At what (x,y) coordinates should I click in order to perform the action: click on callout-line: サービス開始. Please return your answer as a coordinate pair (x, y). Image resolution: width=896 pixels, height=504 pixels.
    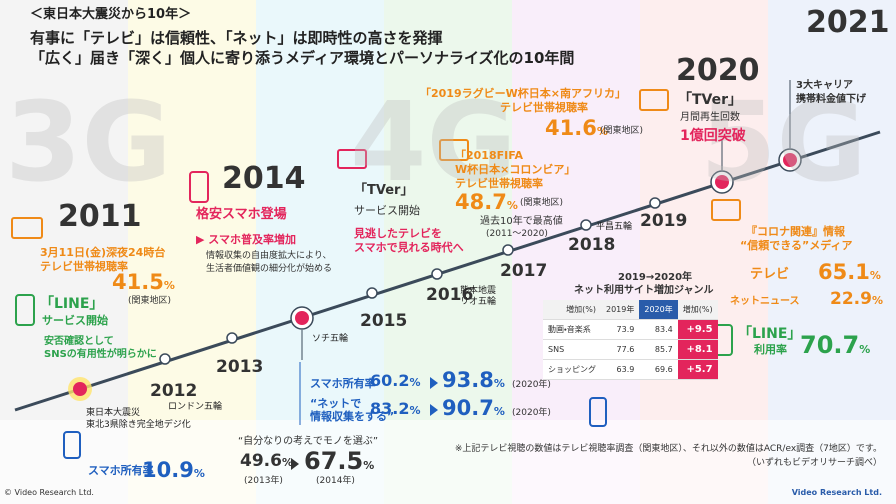
    Looking at the image, I should click on (387, 210).